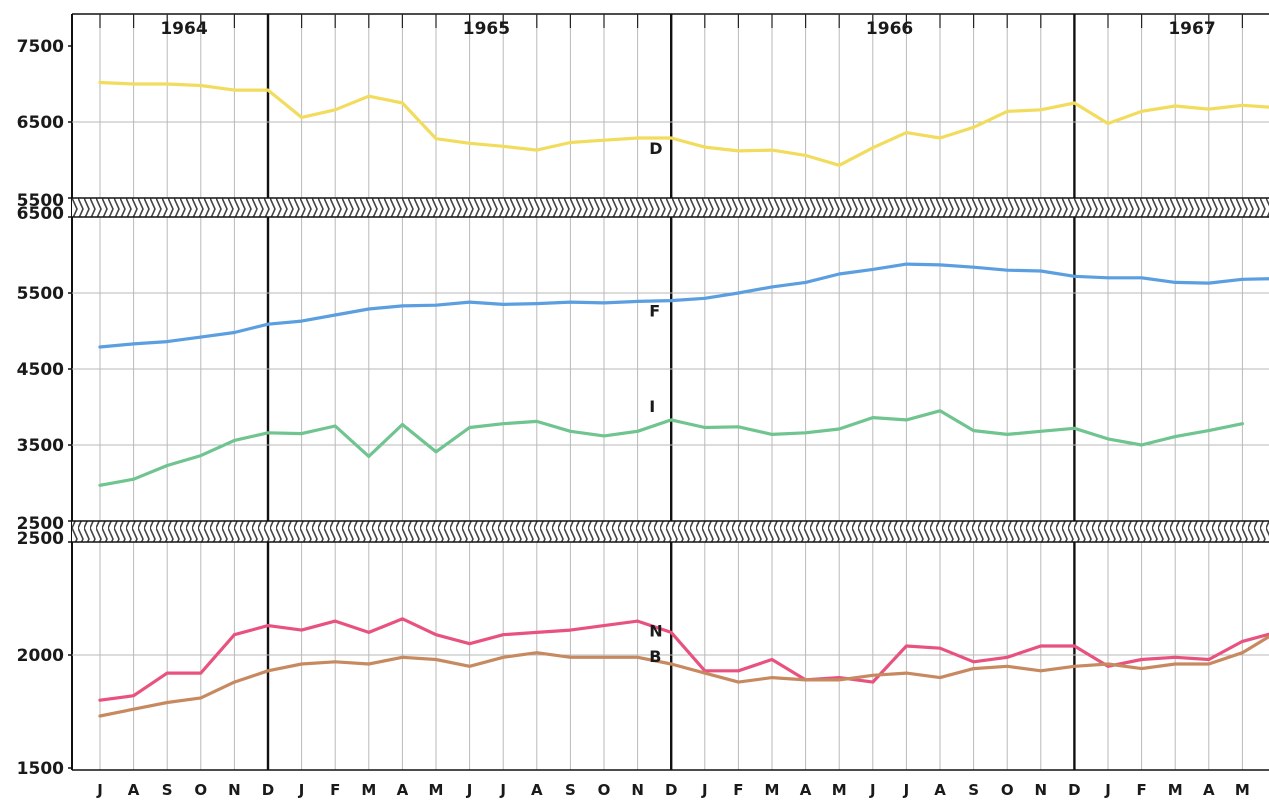 This screenshot has width=1269, height=800. I want to click on axis-break-band, so click(670, 531).